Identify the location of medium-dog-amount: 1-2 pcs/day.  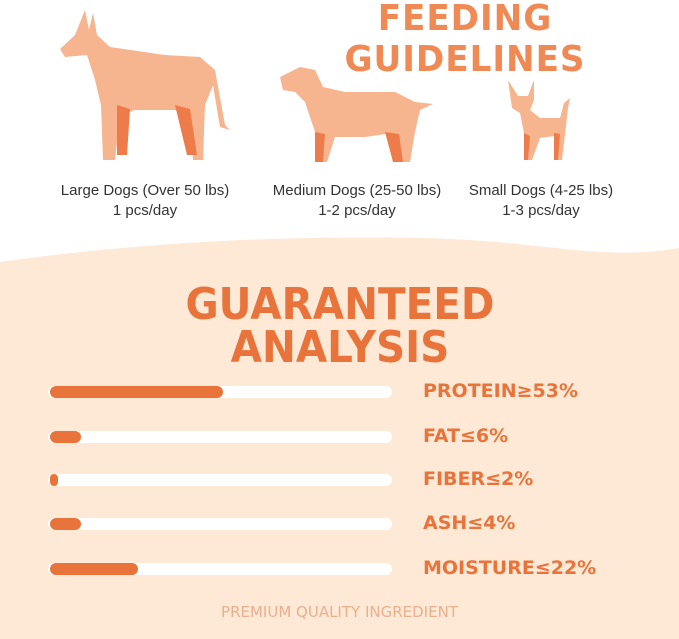
(357, 210).